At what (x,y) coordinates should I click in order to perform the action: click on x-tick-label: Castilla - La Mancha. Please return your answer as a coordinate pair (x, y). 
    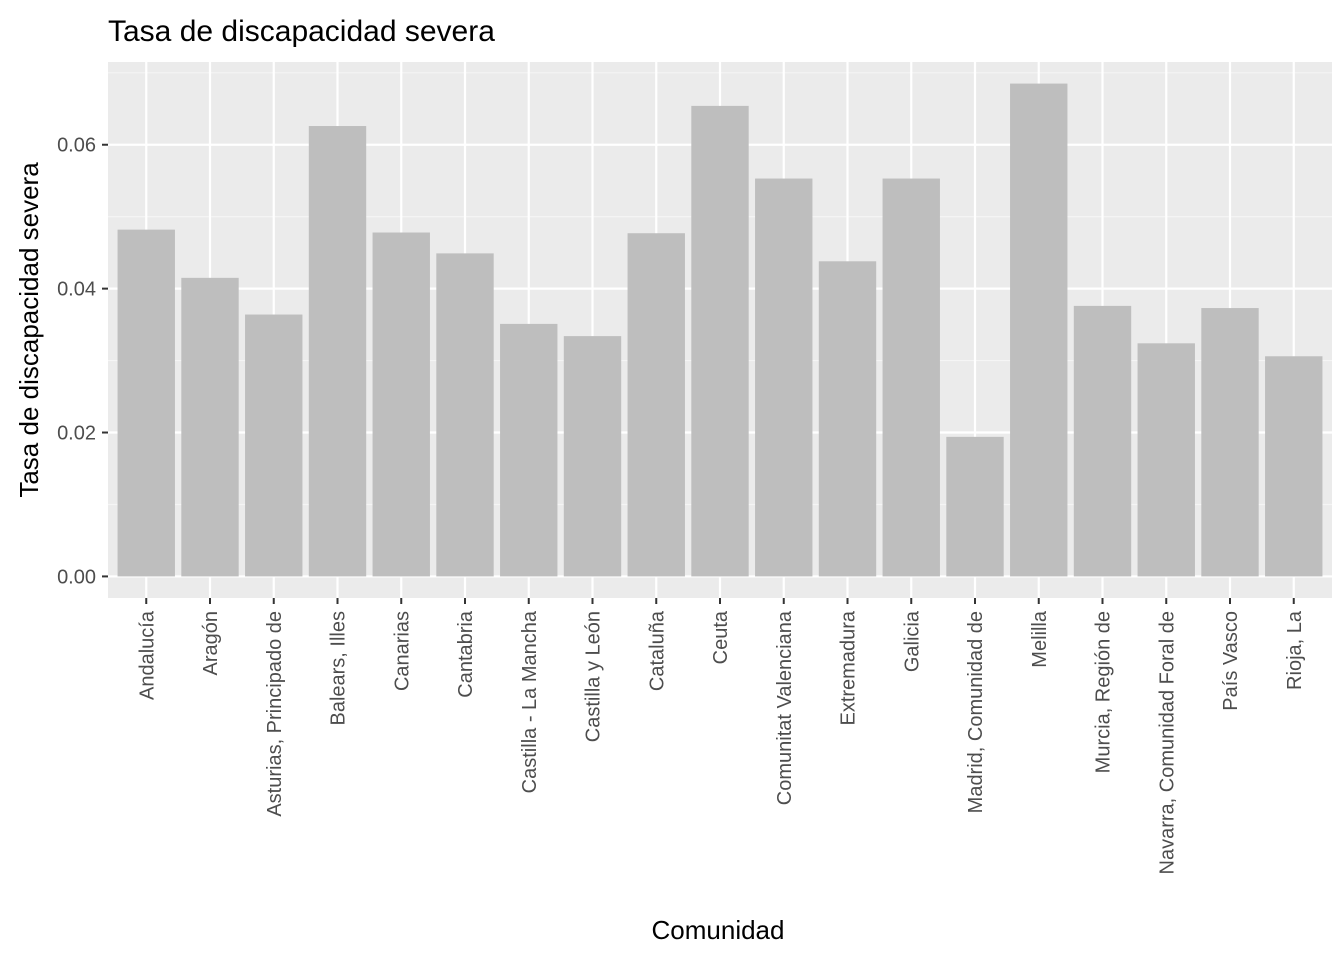
    Looking at the image, I should click on (530, 701).